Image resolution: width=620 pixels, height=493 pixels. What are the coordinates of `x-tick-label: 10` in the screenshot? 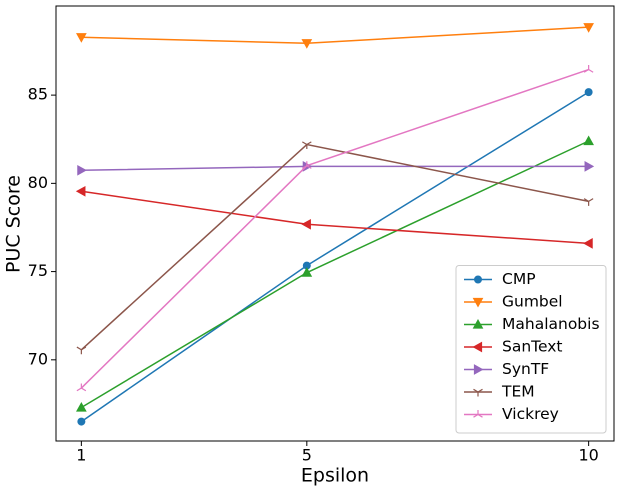 It's located at (588, 455).